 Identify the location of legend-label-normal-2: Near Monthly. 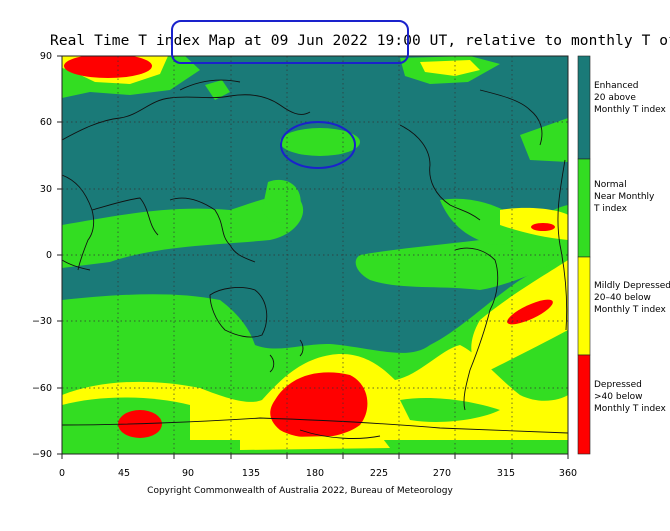
(624, 197).